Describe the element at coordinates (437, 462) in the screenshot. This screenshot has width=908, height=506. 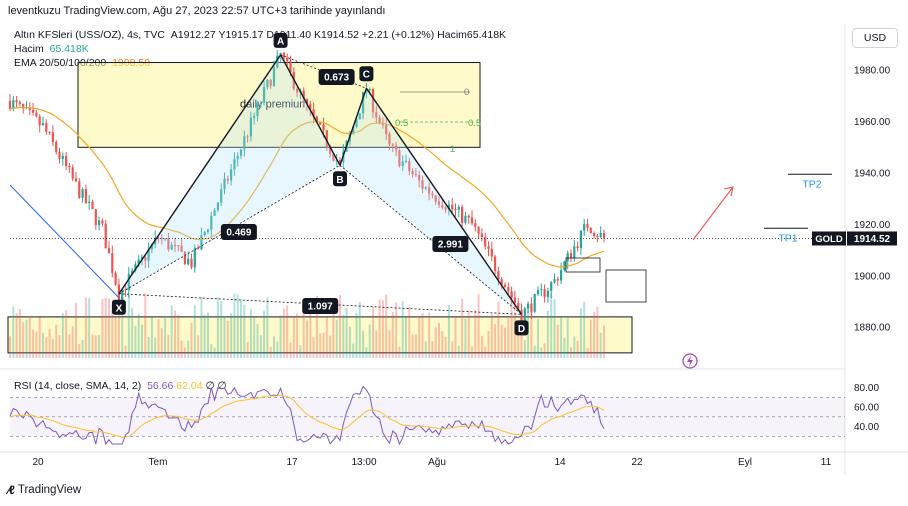
I see `time-tick-label: Ağu` at that location.